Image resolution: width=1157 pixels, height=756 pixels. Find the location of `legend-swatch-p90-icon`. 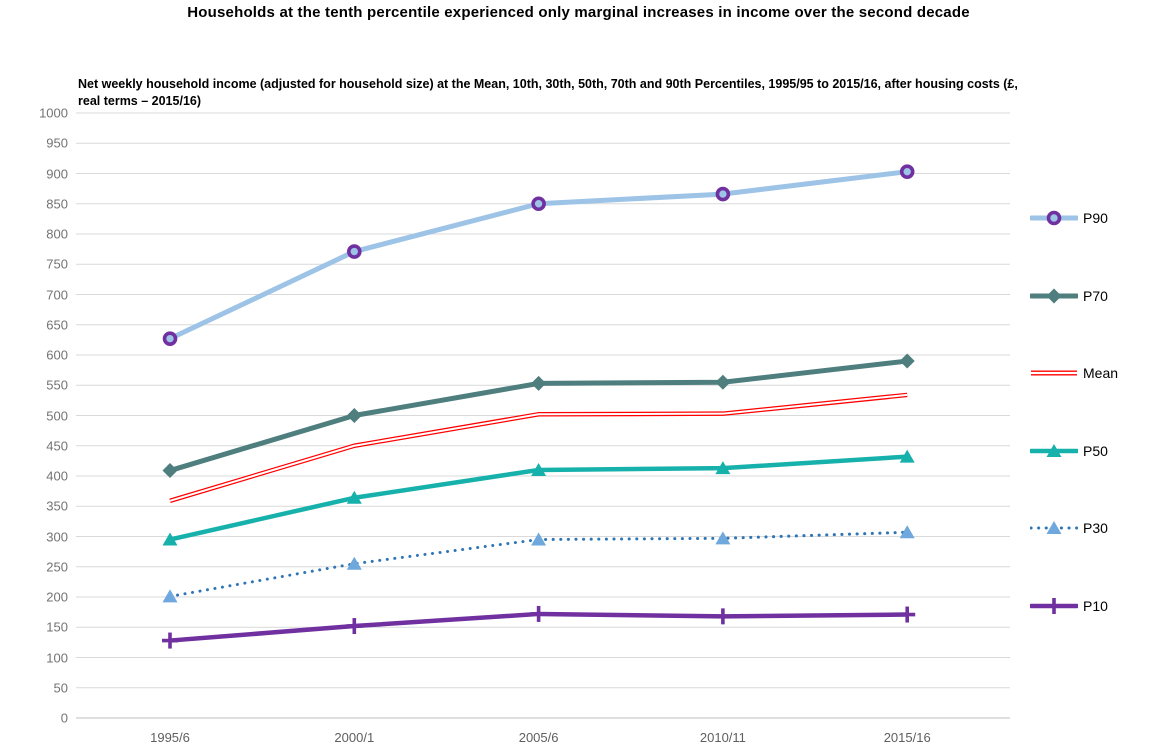

legend-swatch-p90-icon is located at coordinates (1054, 218).